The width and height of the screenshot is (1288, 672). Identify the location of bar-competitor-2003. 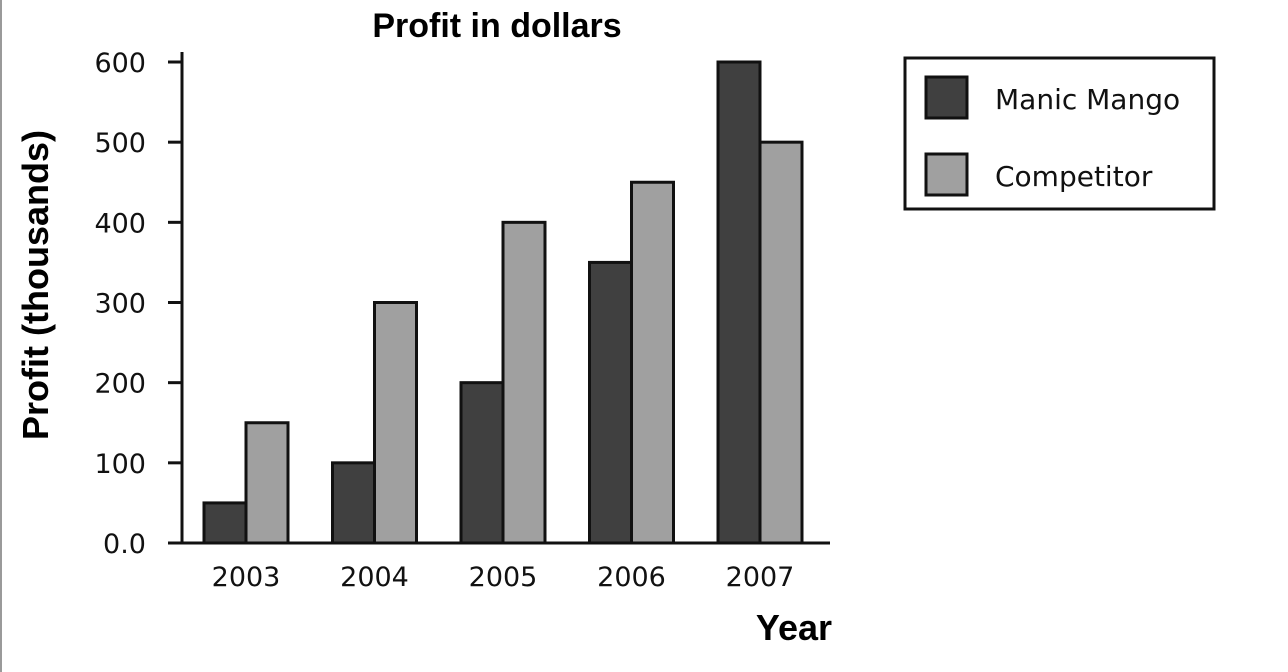
(267, 483).